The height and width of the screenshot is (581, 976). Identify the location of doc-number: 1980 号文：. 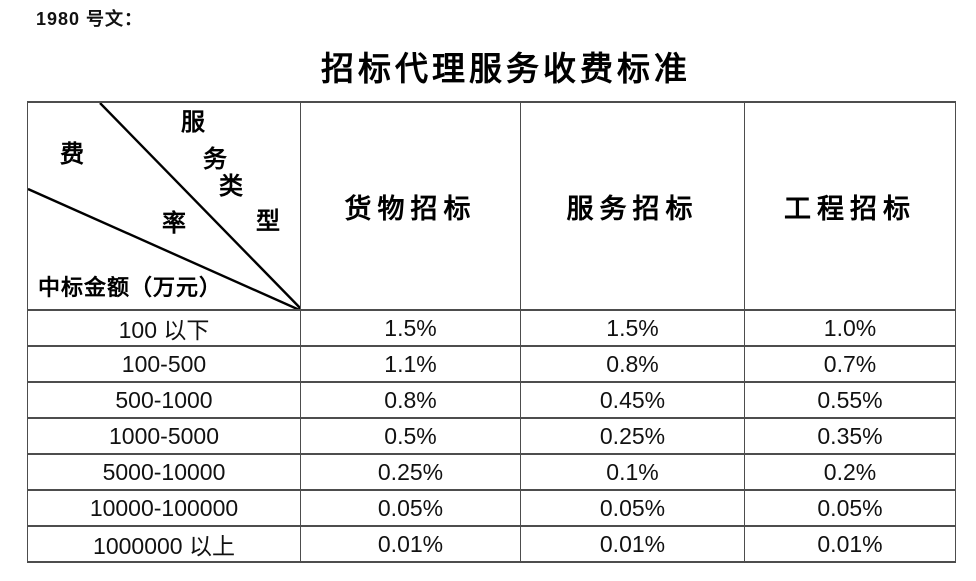
(90, 19).